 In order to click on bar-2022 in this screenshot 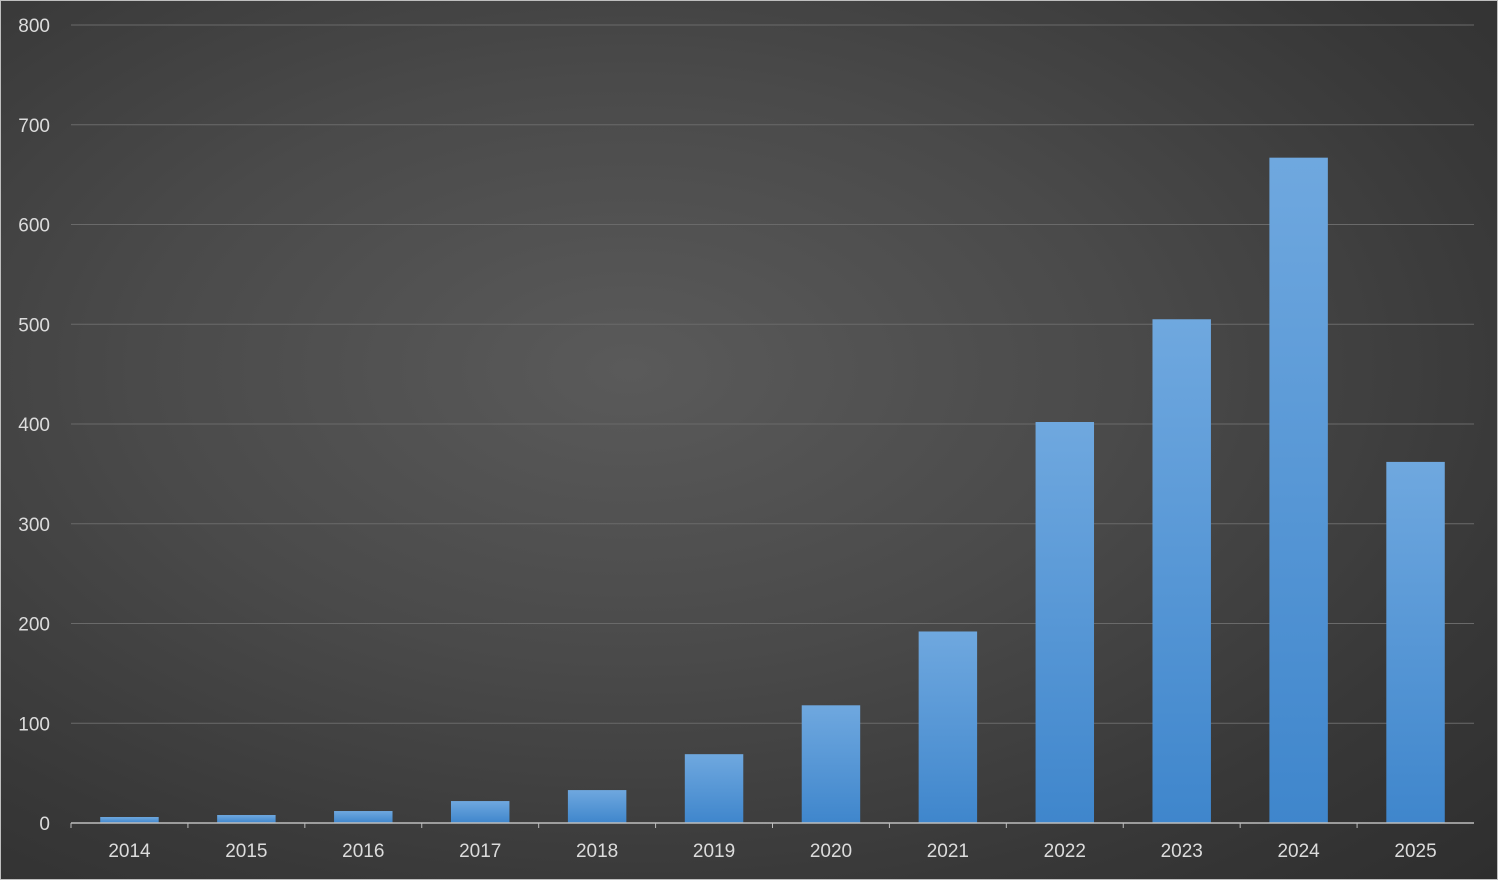, I will do `click(1065, 622)`.